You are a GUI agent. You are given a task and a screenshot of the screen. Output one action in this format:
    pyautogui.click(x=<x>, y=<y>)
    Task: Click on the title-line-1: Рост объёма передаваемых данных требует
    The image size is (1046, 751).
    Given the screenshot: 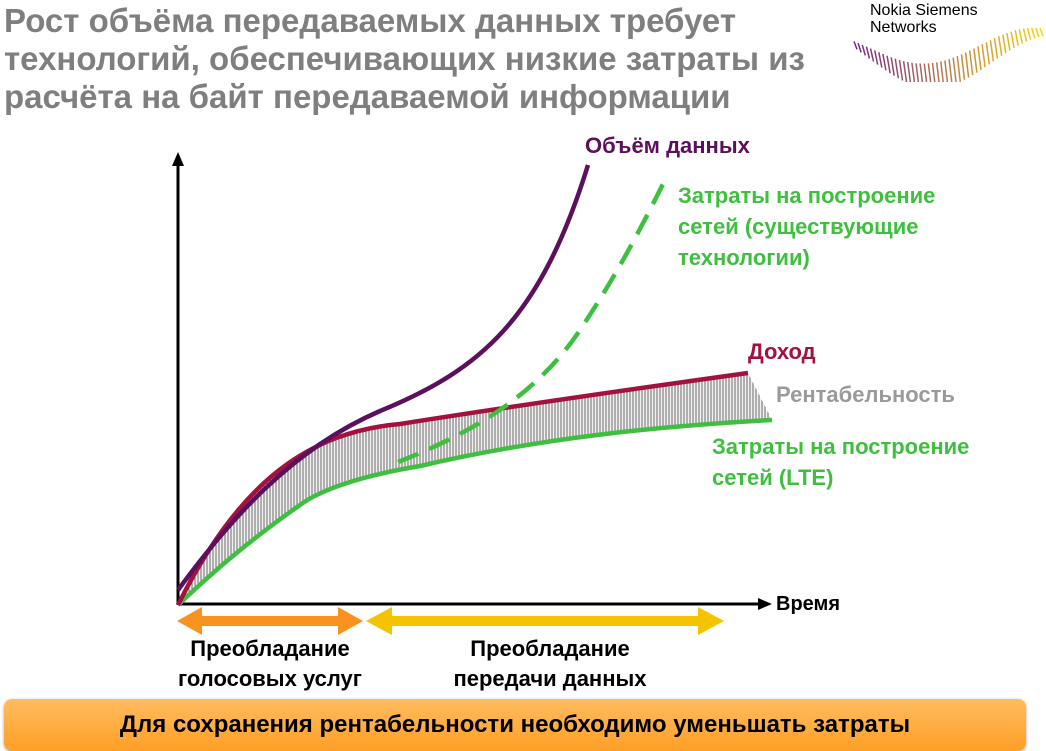 What is the action you would take?
    pyautogui.click(x=370, y=20)
    